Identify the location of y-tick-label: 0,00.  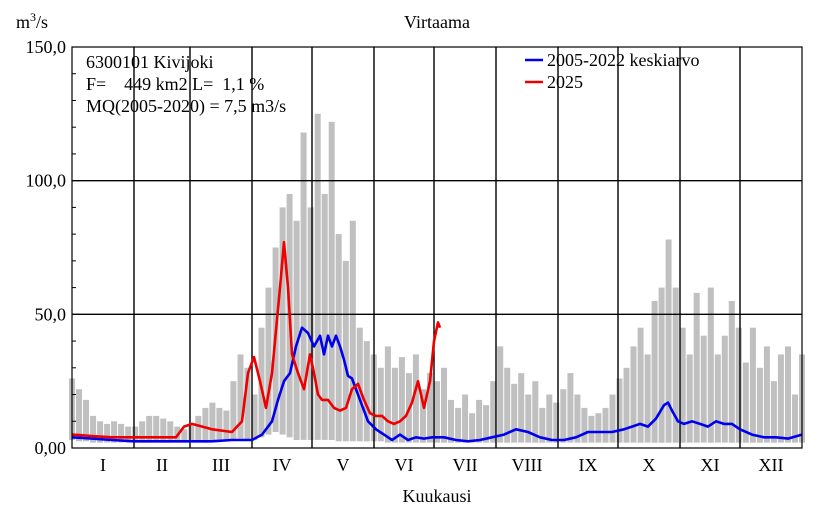
(51, 448).